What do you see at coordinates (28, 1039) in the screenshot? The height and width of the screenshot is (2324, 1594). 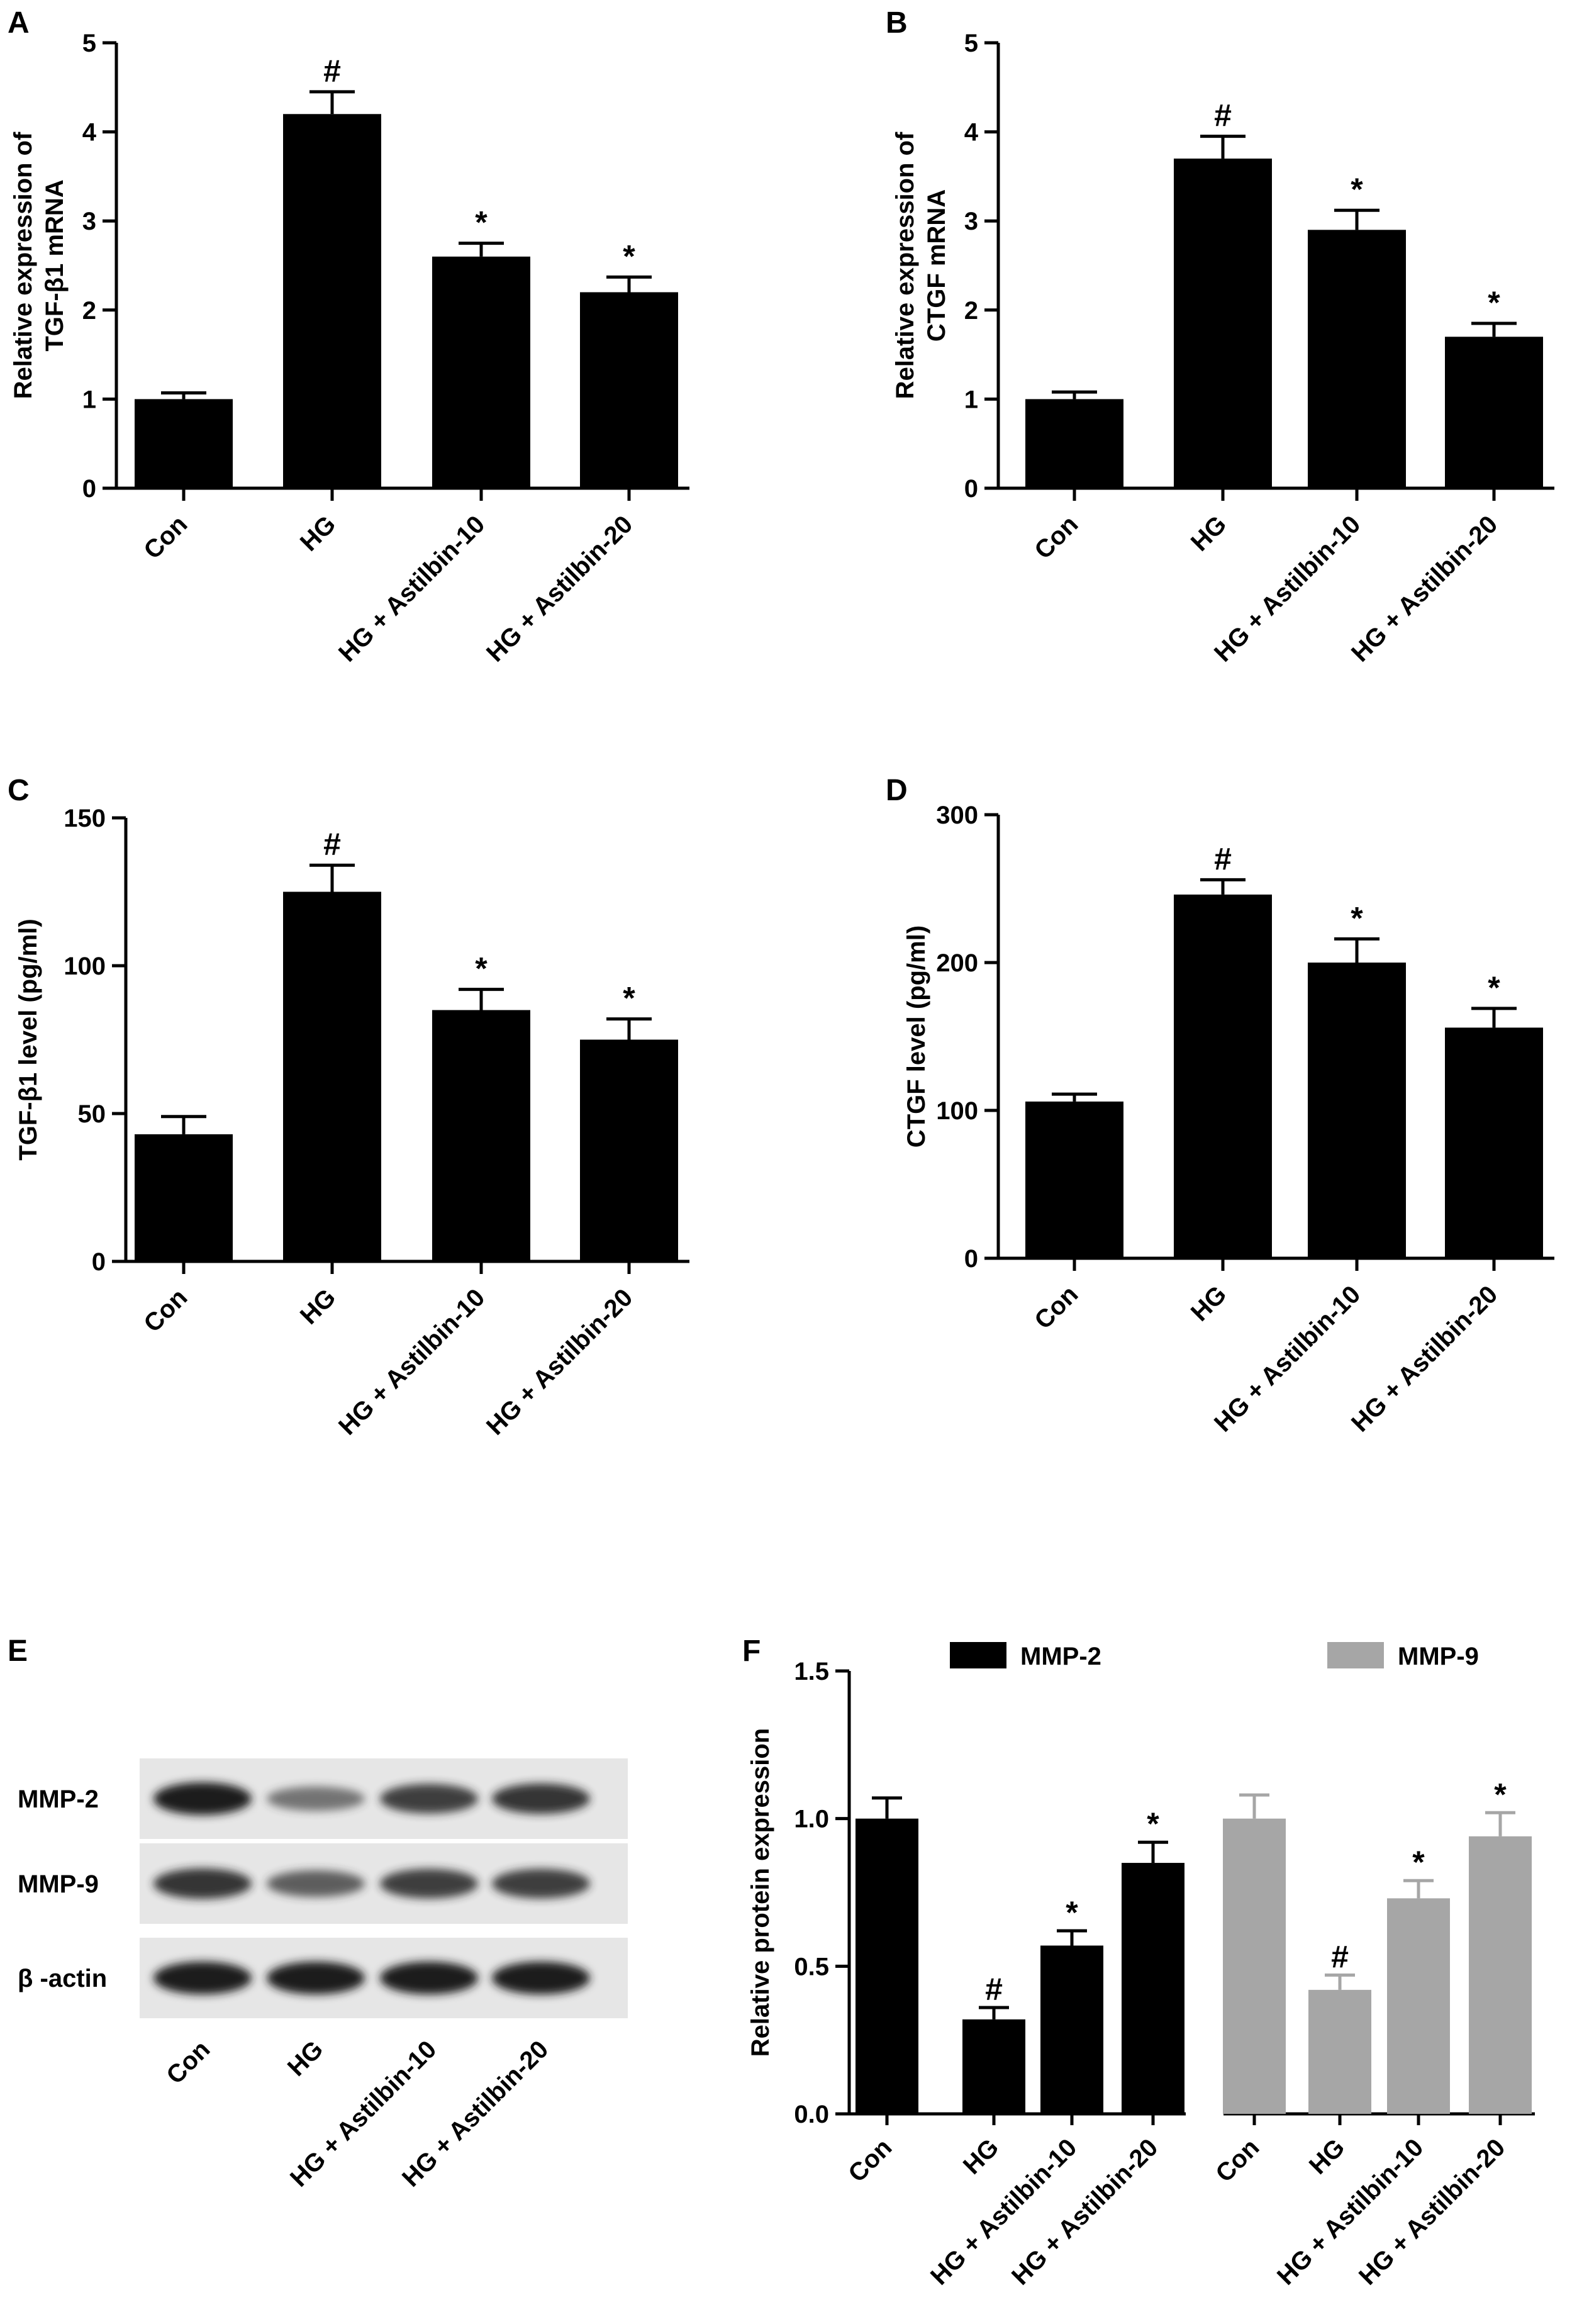 I see `y-axis-label: TGF-β1 level (pg/ml)` at bounding box center [28, 1039].